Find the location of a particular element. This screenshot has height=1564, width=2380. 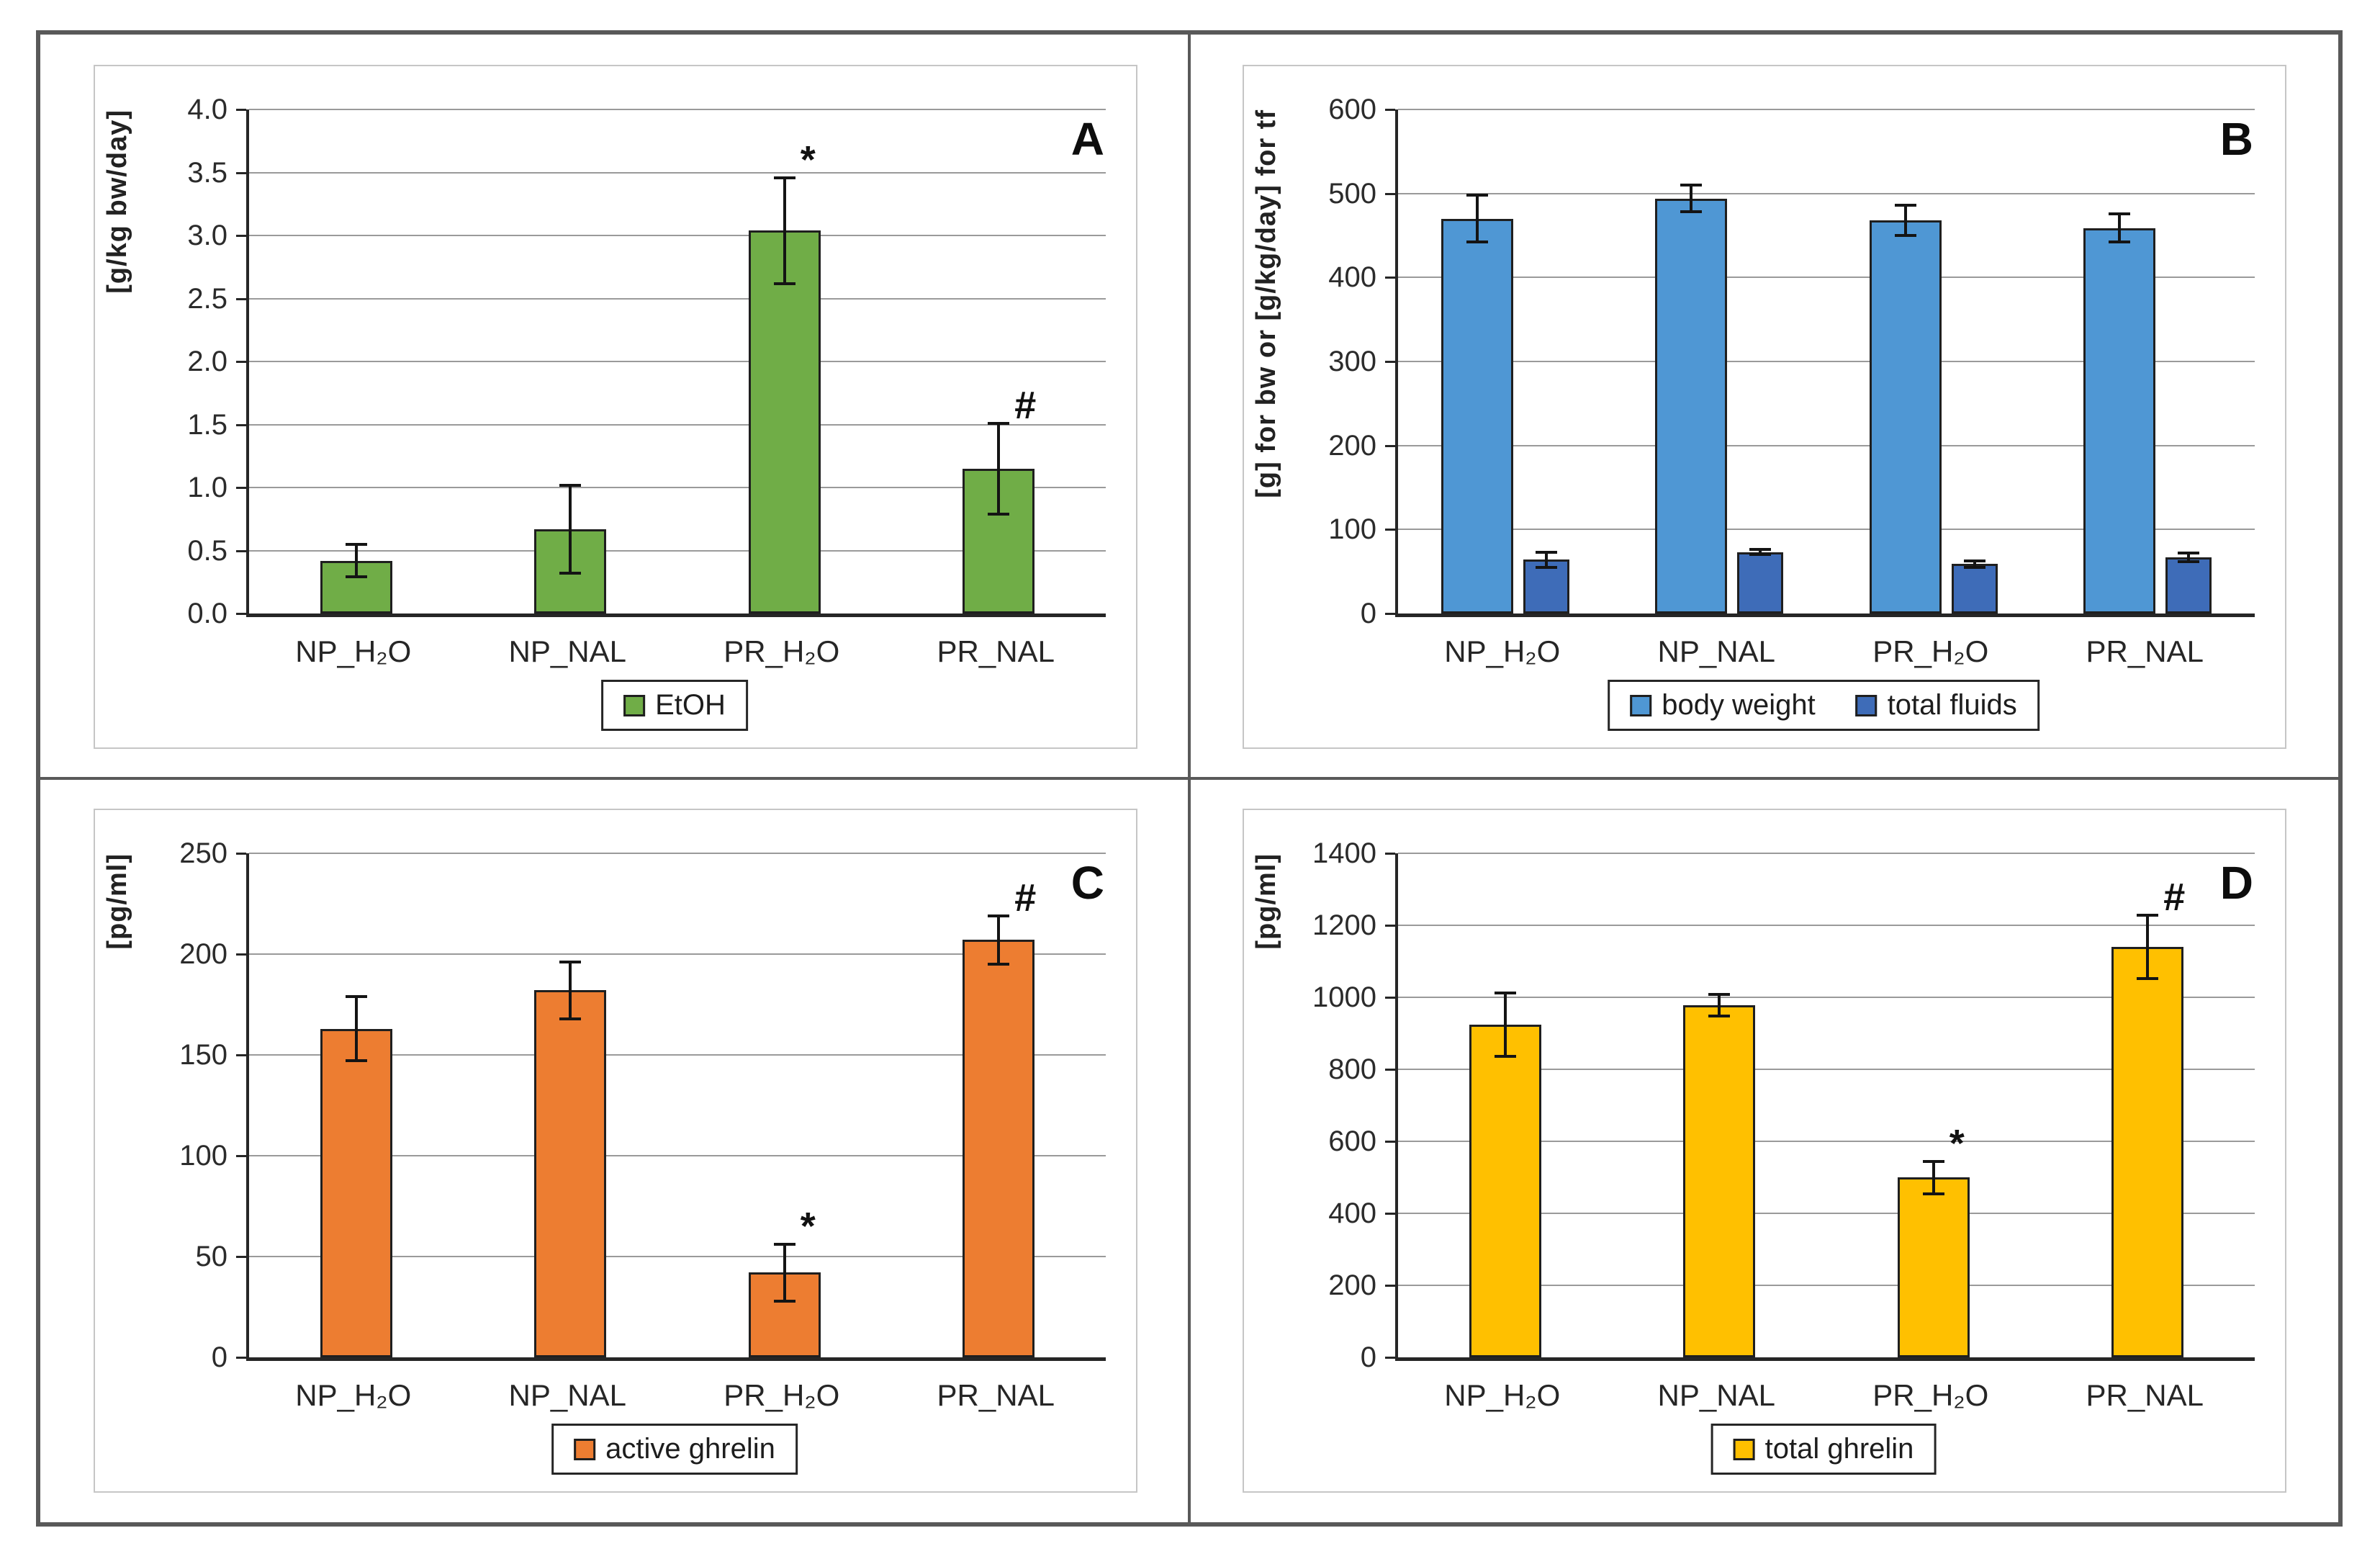

legend-label: total fluids is located at coordinates (1952, 705).